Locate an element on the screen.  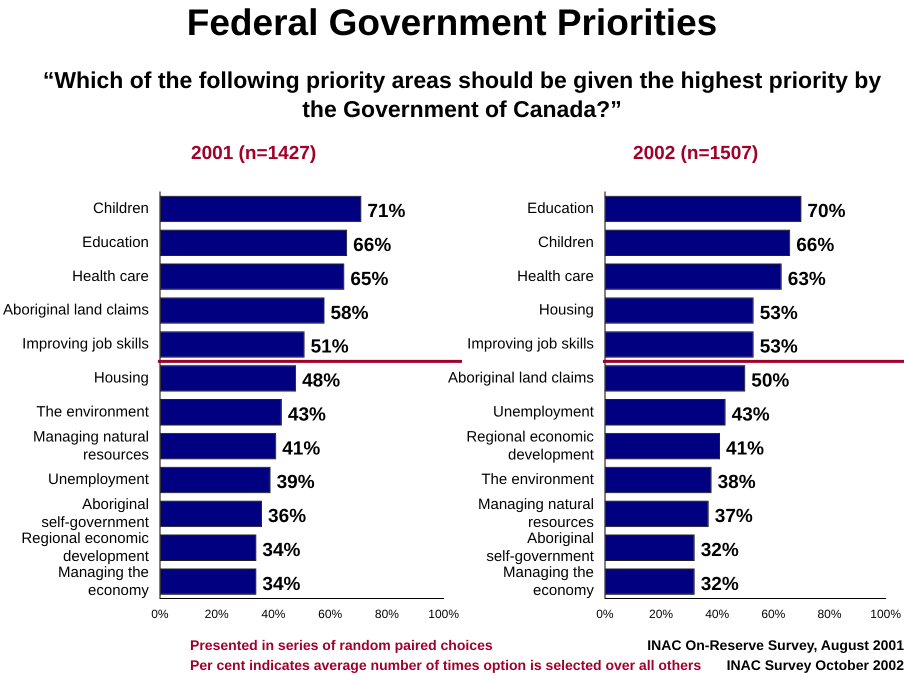
data-label: 65% is located at coordinates (369, 279).